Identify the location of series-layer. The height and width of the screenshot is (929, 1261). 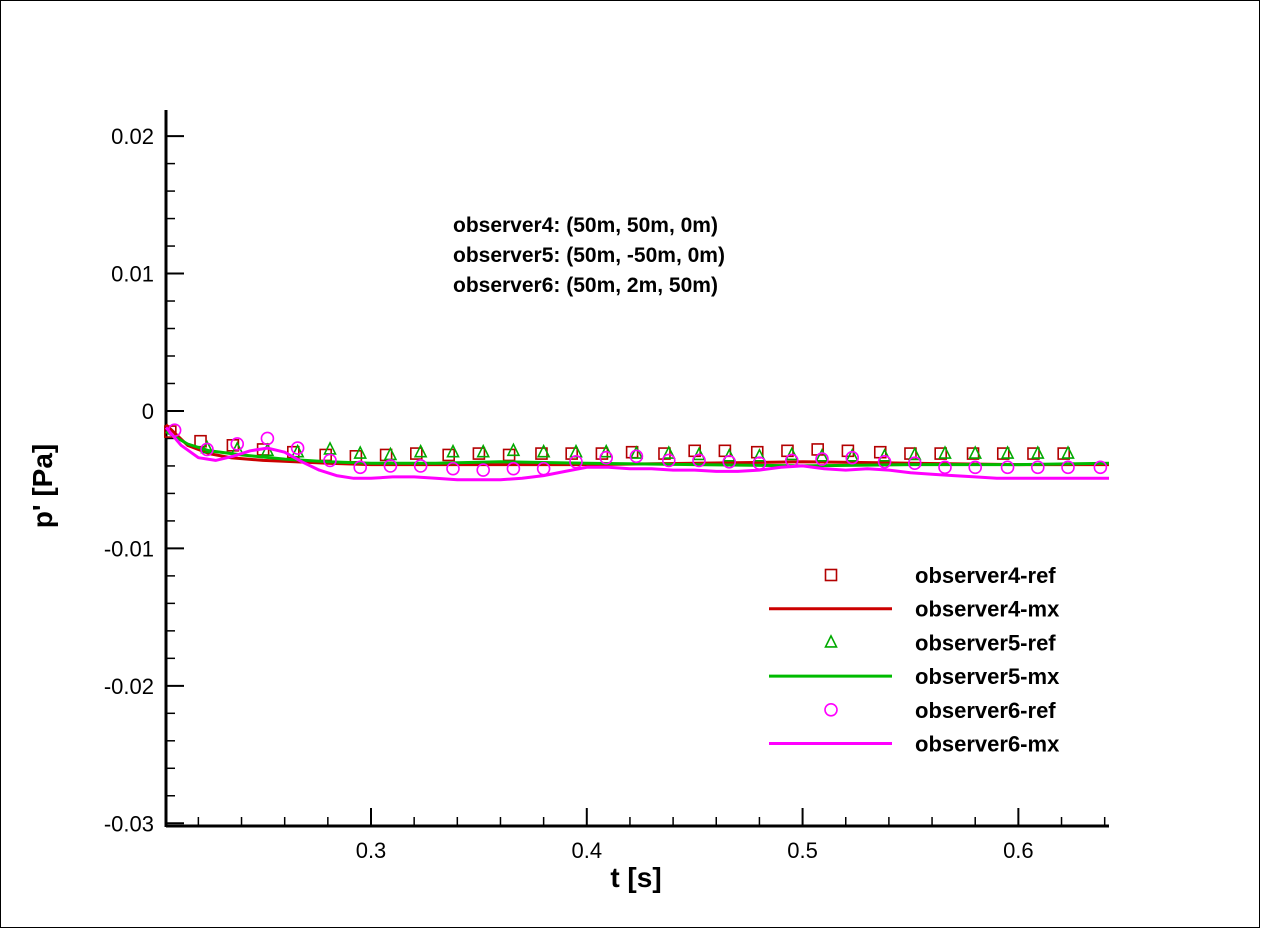
(637, 452).